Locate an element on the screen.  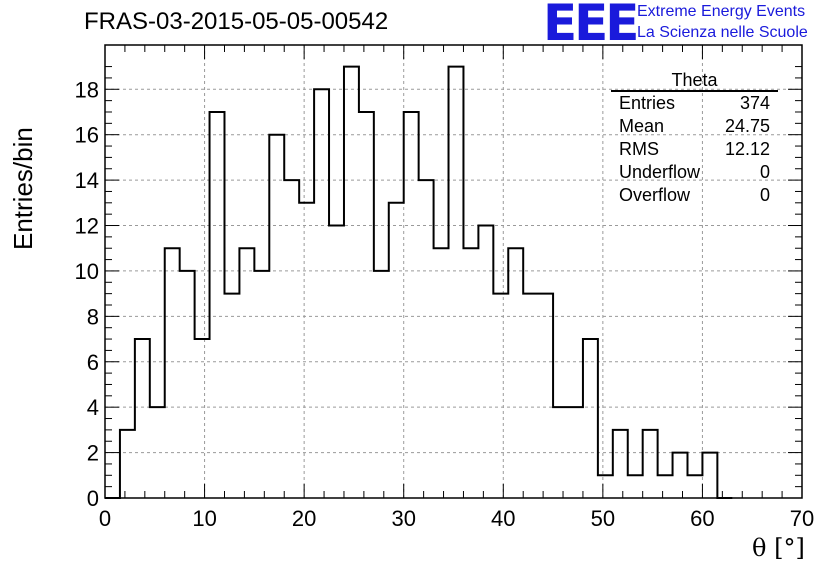
x-tick-label: 30 is located at coordinates (403, 518).